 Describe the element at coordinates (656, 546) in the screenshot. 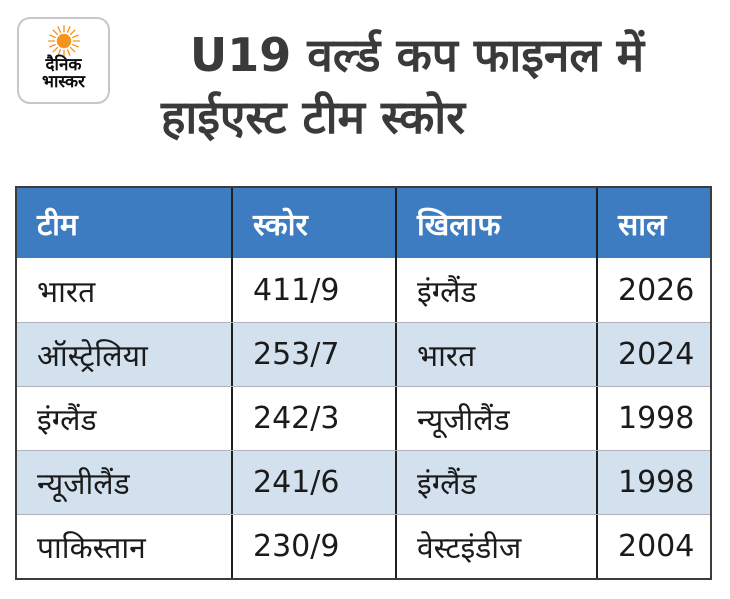

I see `cell-year: 2004` at that location.